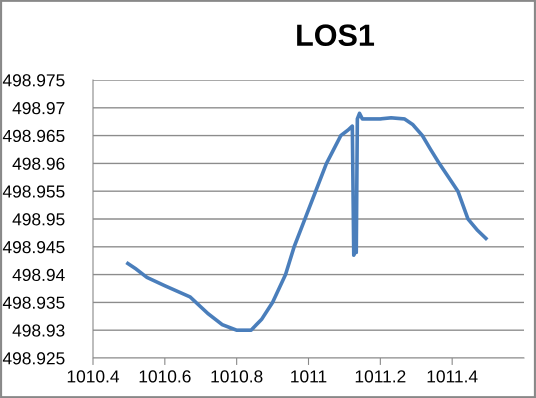 This screenshot has height=398, width=536. I want to click on y-tick-label: 498.925, so click(33, 358).